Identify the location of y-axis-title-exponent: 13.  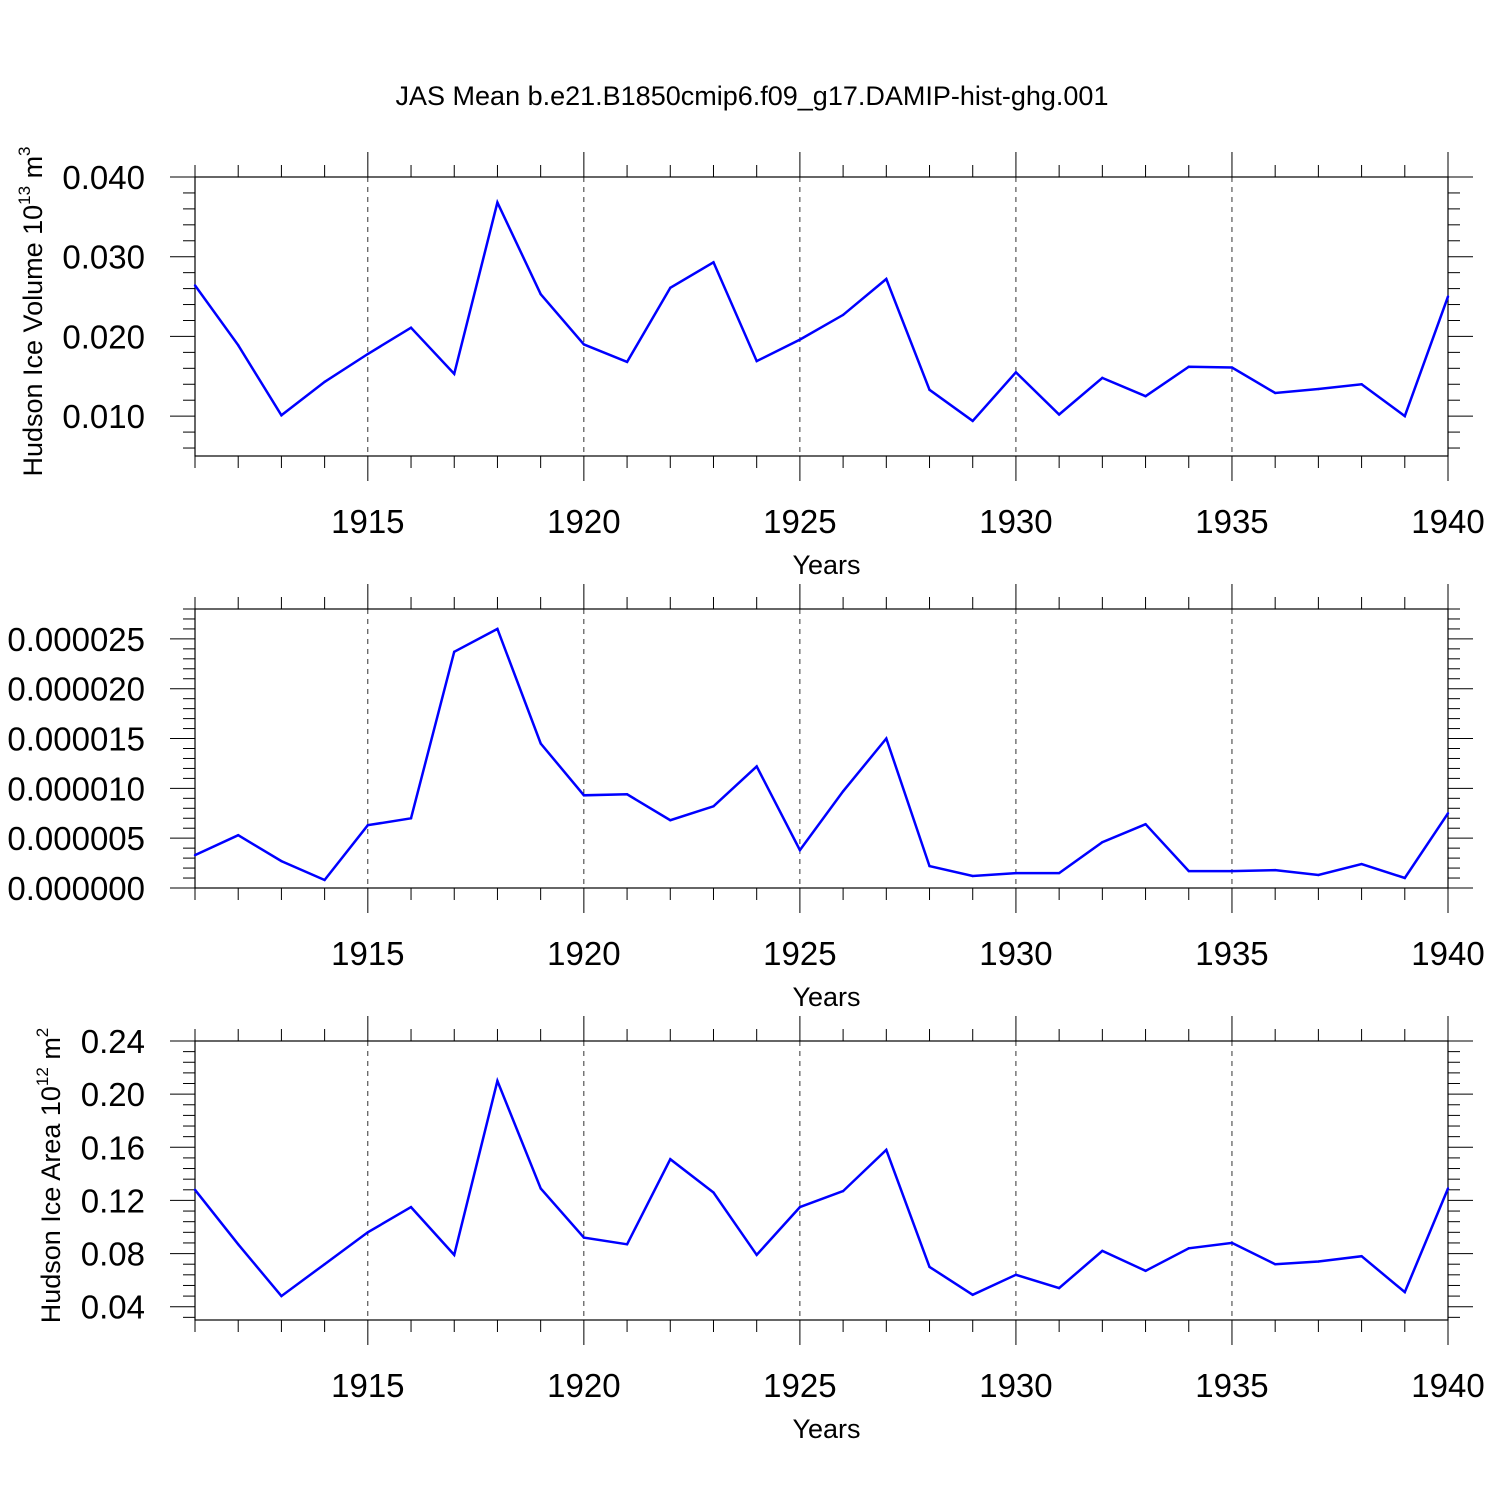
(24, 195).